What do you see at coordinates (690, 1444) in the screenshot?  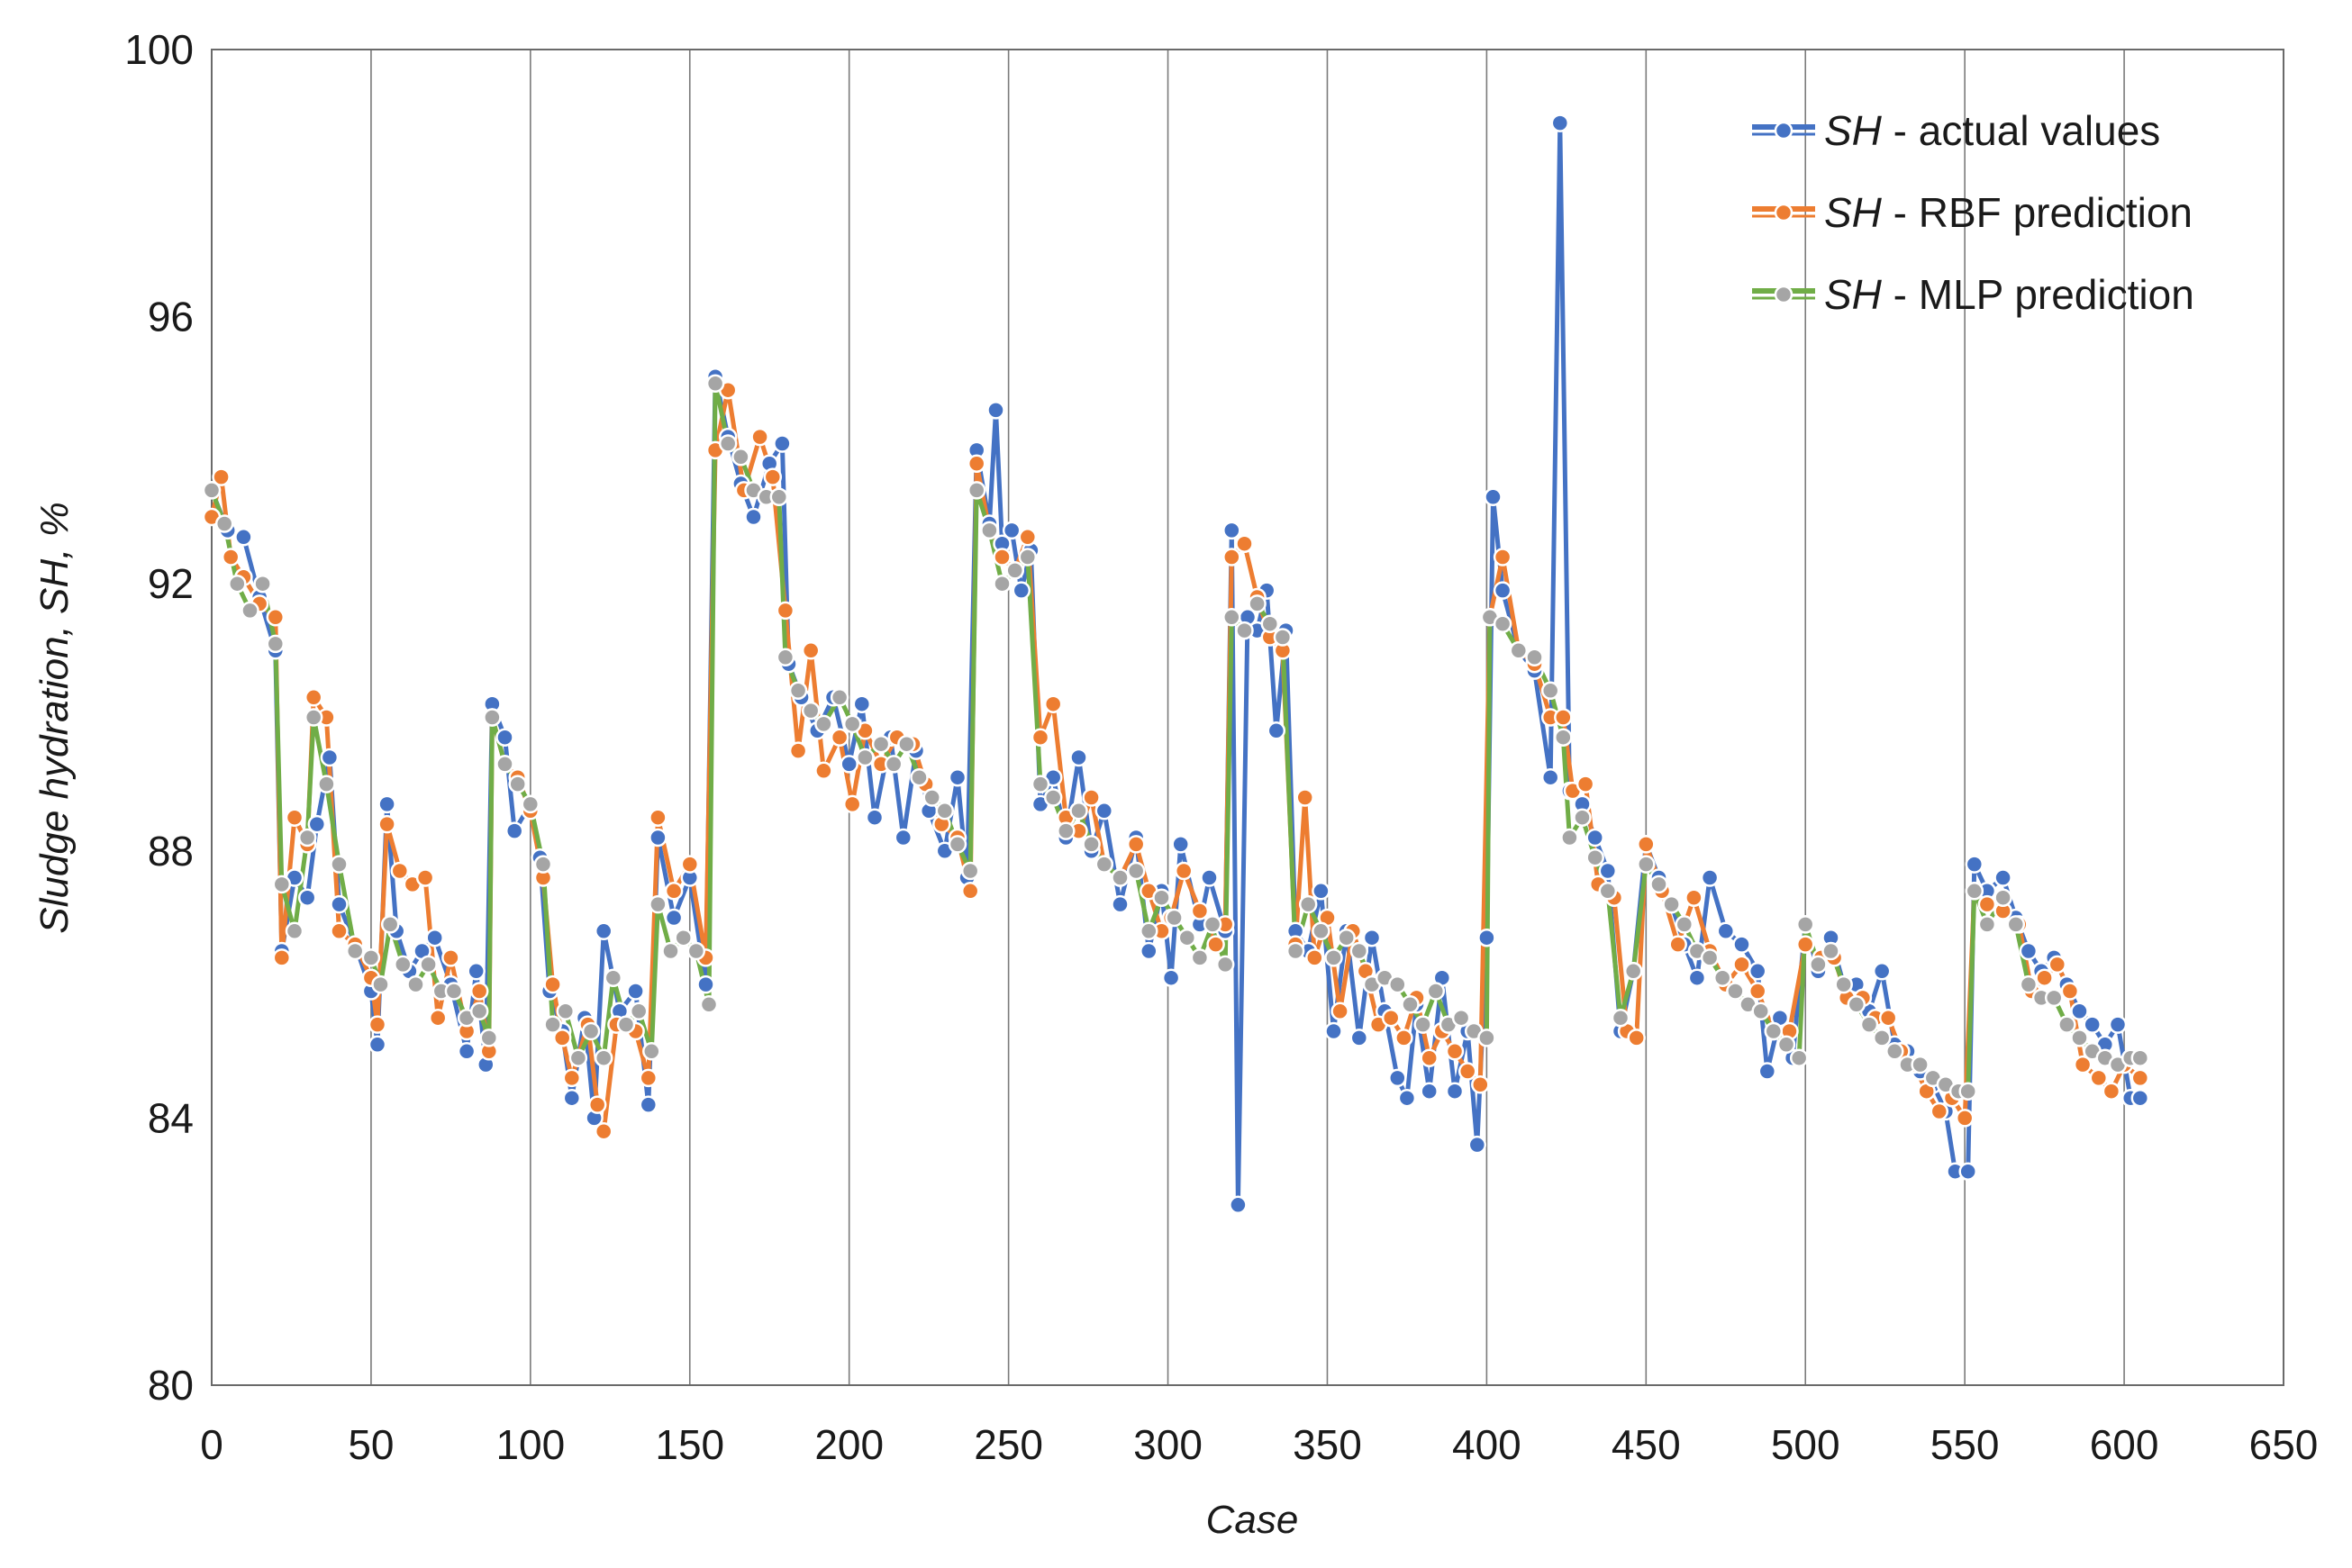 I see `x-tick-label: 150` at bounding box center [690, 1444].